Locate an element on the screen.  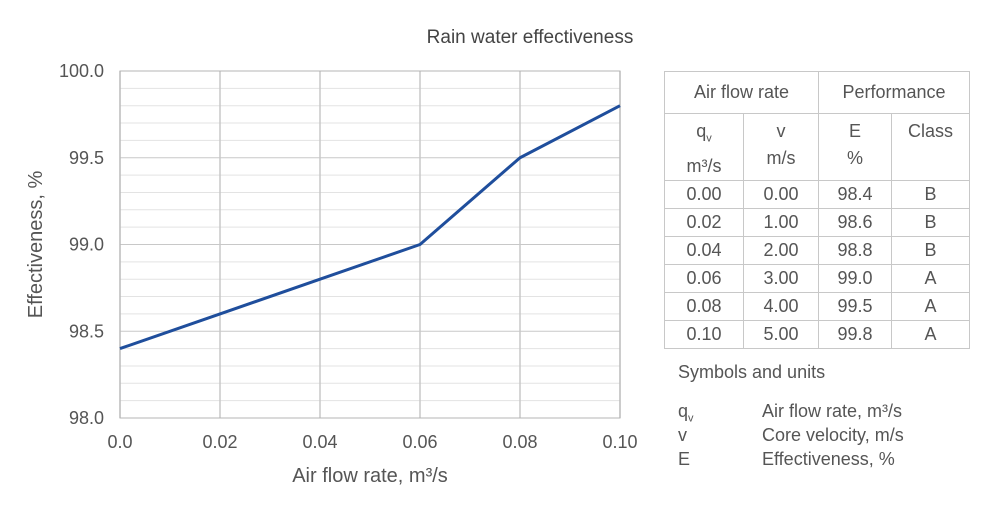
legend-row: E Effectiveness, % is located at coordinates (791, 459).